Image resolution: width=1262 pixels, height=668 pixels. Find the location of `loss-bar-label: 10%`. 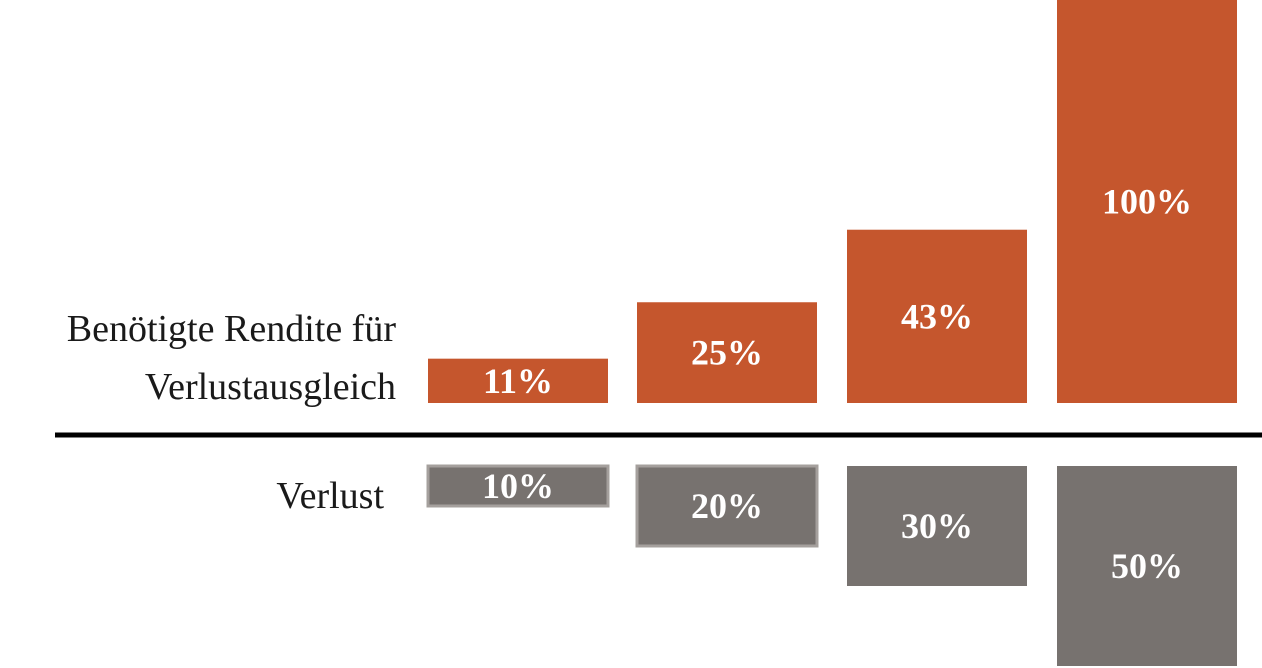

loss-bar-label: 10% is located at coordinates (518, 486).